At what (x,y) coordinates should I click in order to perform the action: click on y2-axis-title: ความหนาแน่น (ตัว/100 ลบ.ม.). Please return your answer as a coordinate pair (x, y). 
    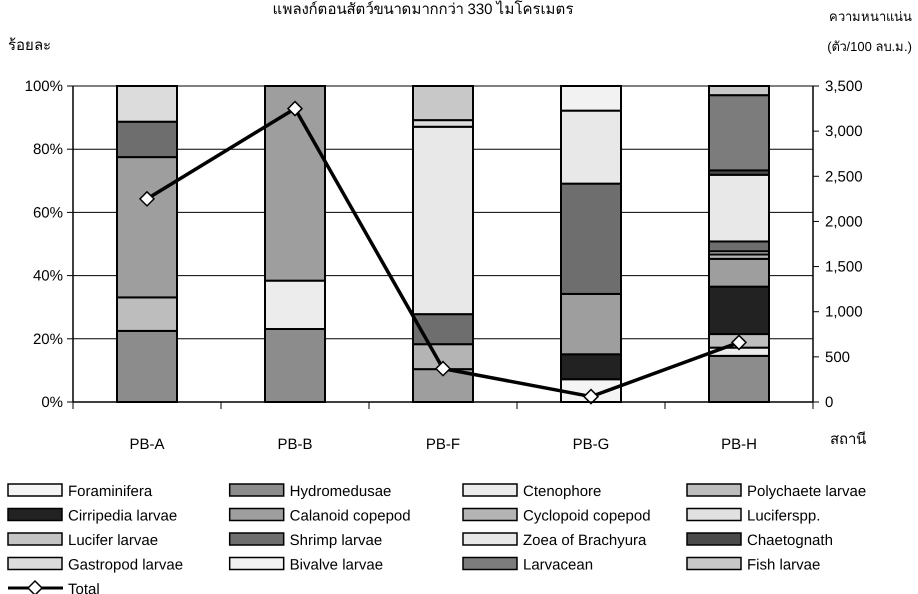
    Looking at the image, I should click on (869, 31).